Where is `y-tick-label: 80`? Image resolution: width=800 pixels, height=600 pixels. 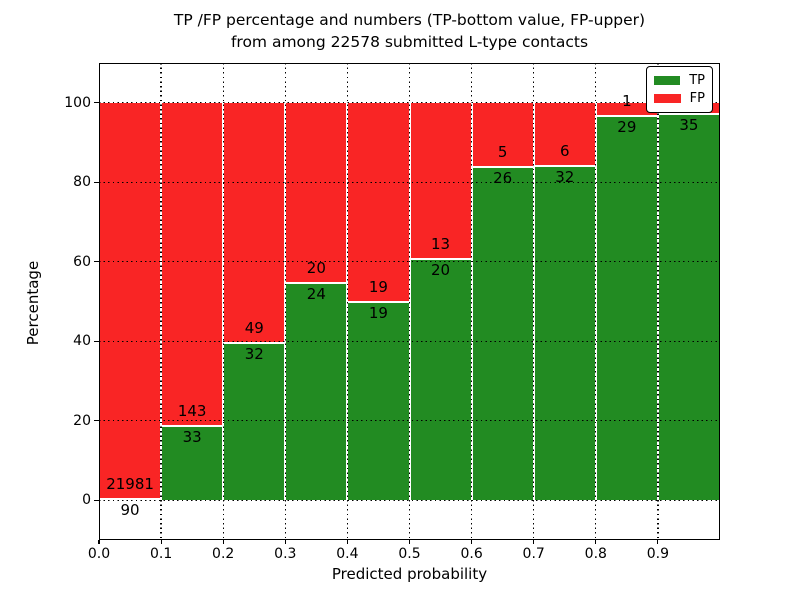 y-tick-label: 80 is located at coordinates (82, 182).